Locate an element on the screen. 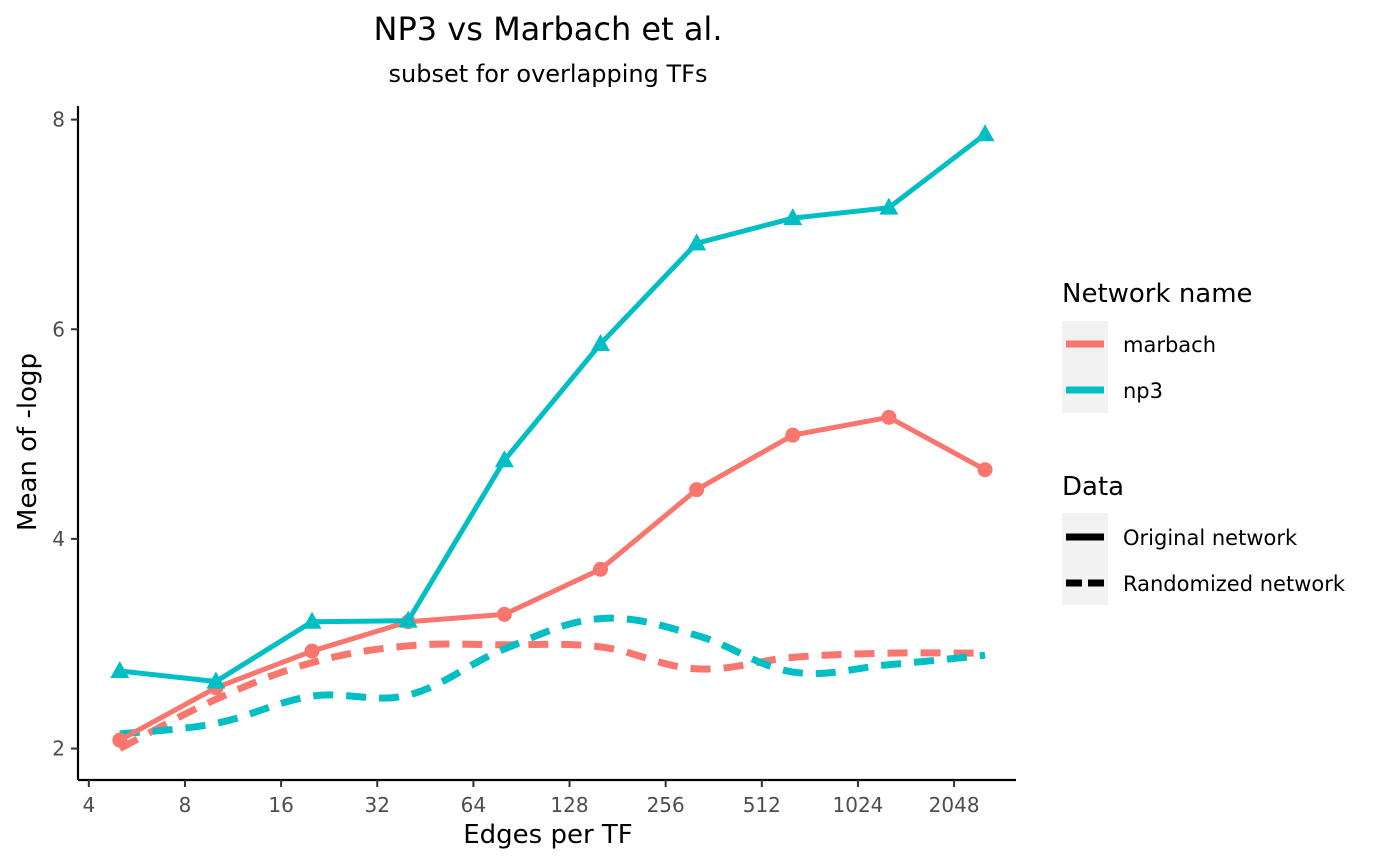 Image resolution: width=1400 pixels, height=865 pixels. y-tick-label: 8 is located at coordinates (58, 120).